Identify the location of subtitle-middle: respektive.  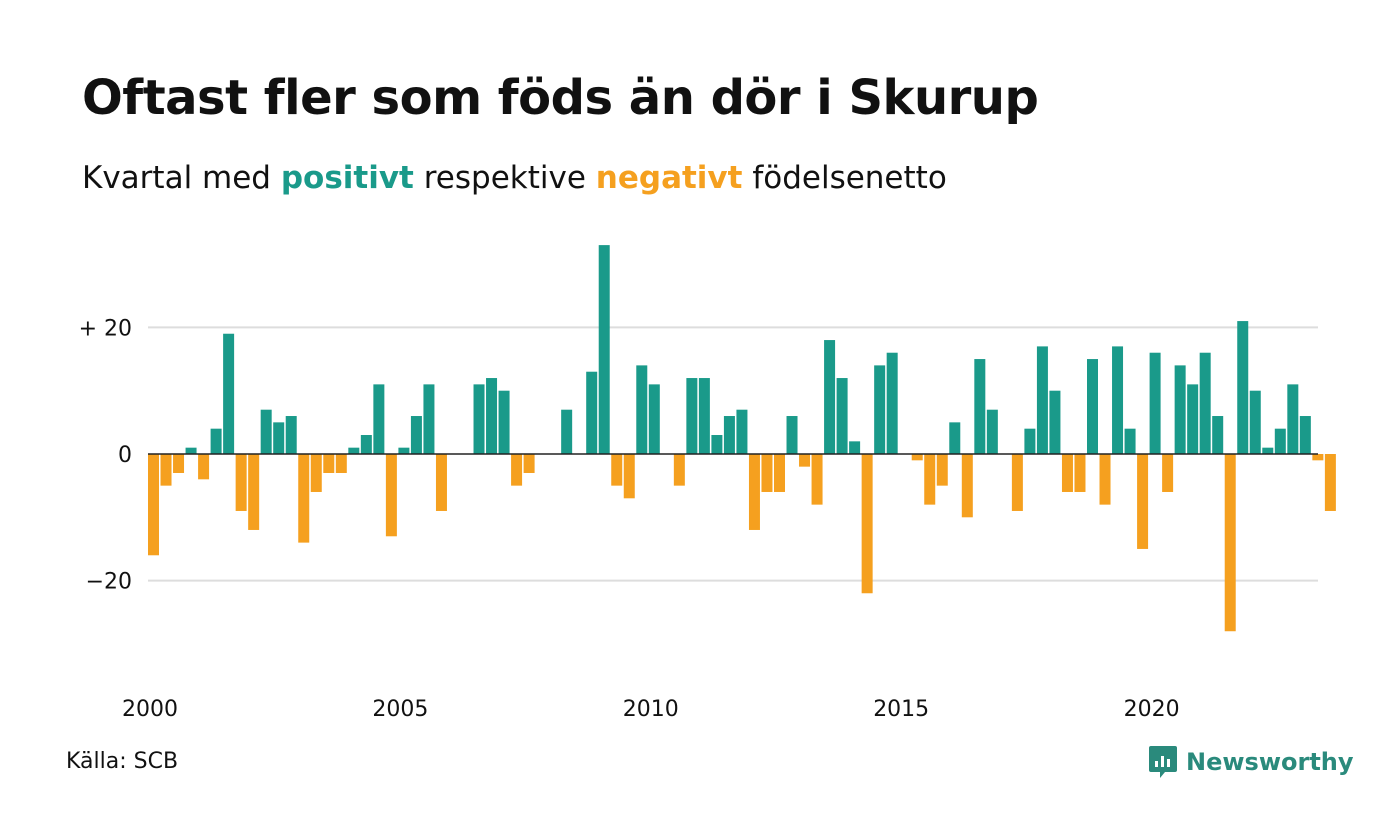
(504, 178).